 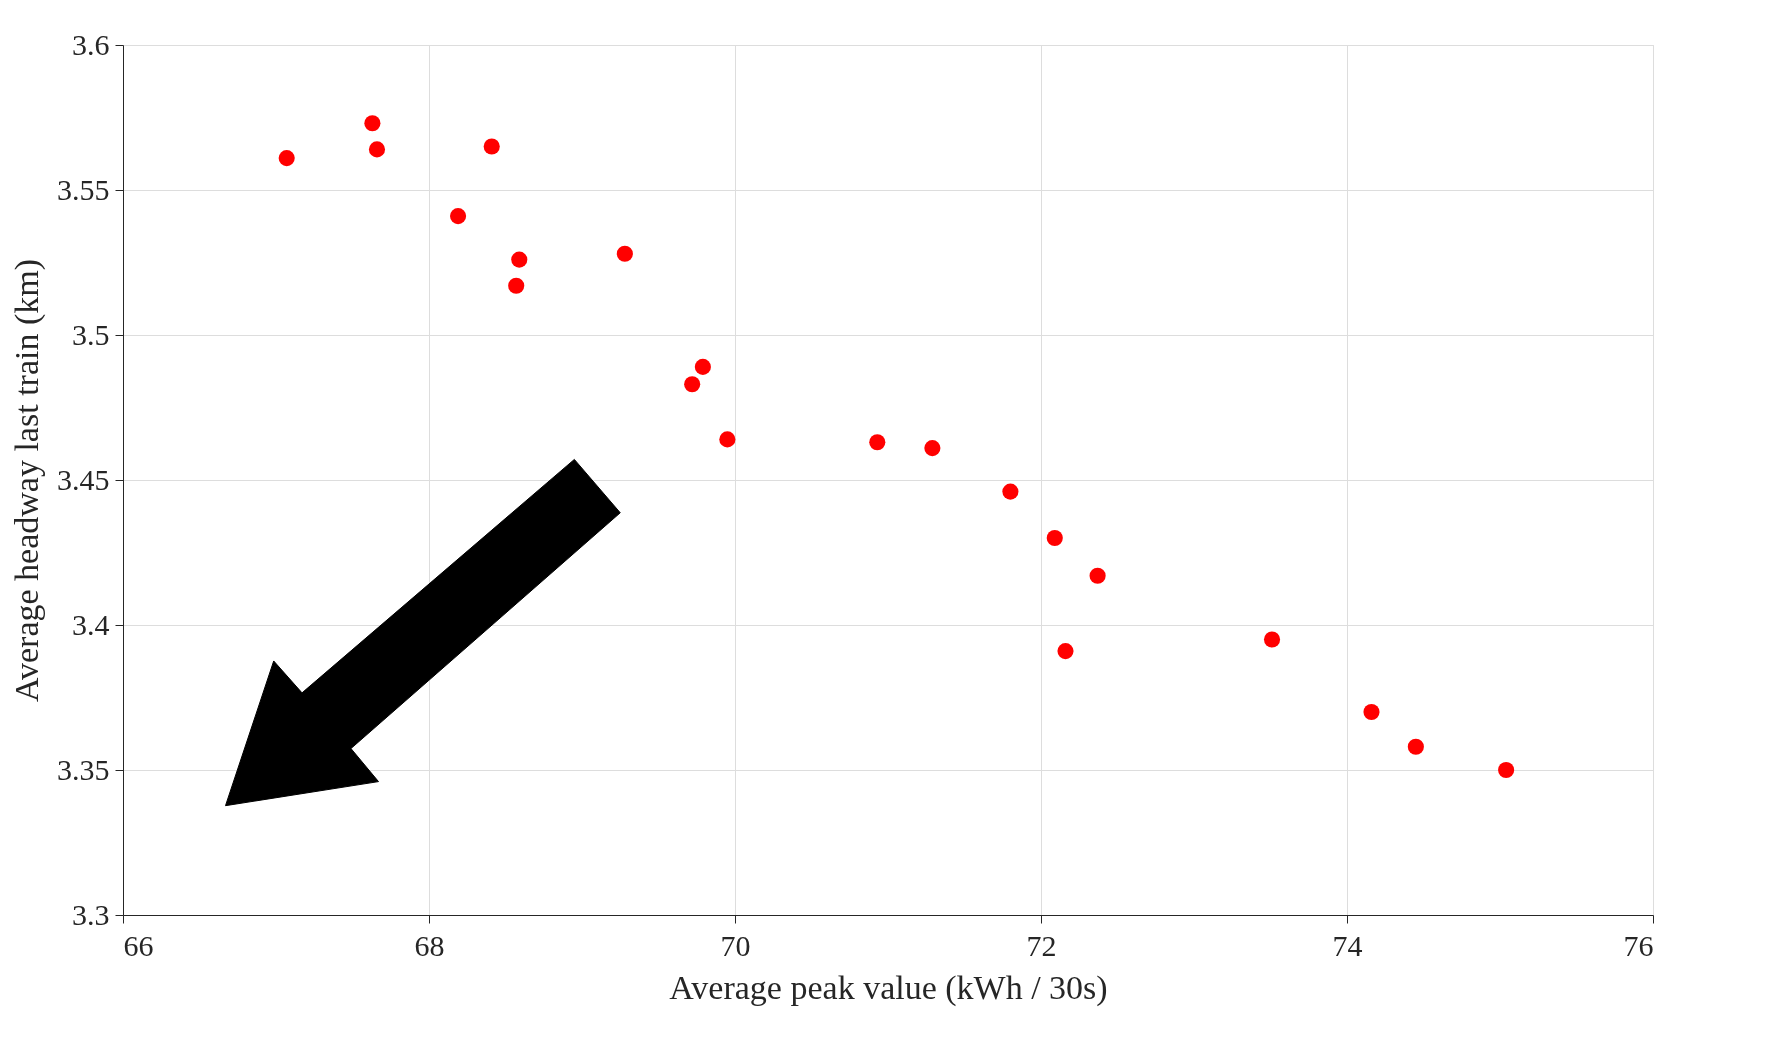 I want to click on y-tick-label: 3.45, so click(x=83, y=479).